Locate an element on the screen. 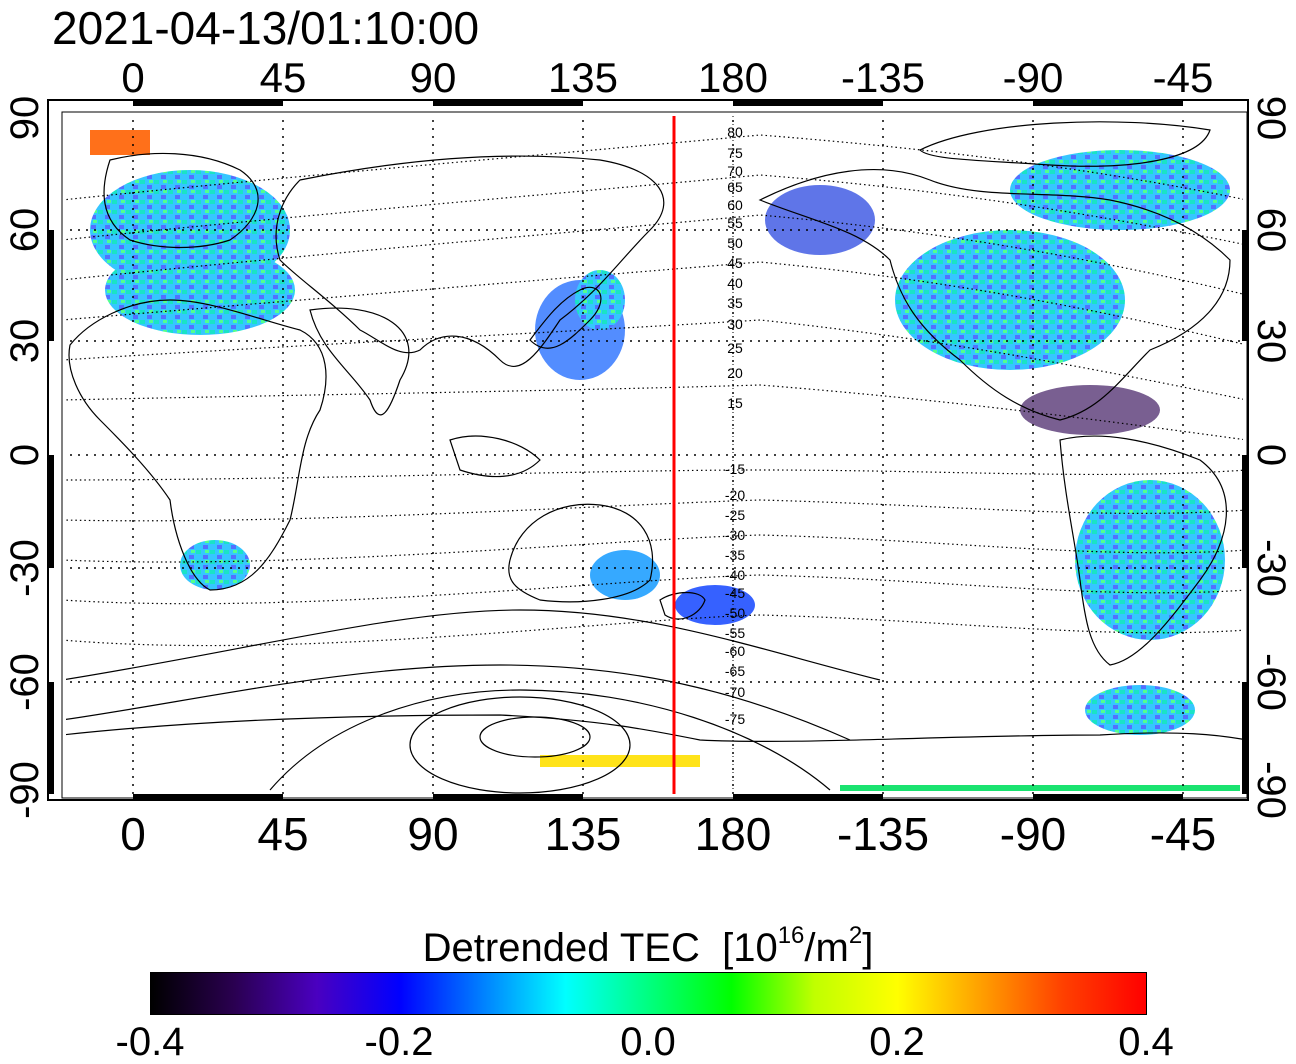 The image size is (1296, 1064). maglat-label: -15 is located at coordinates (735, 469).